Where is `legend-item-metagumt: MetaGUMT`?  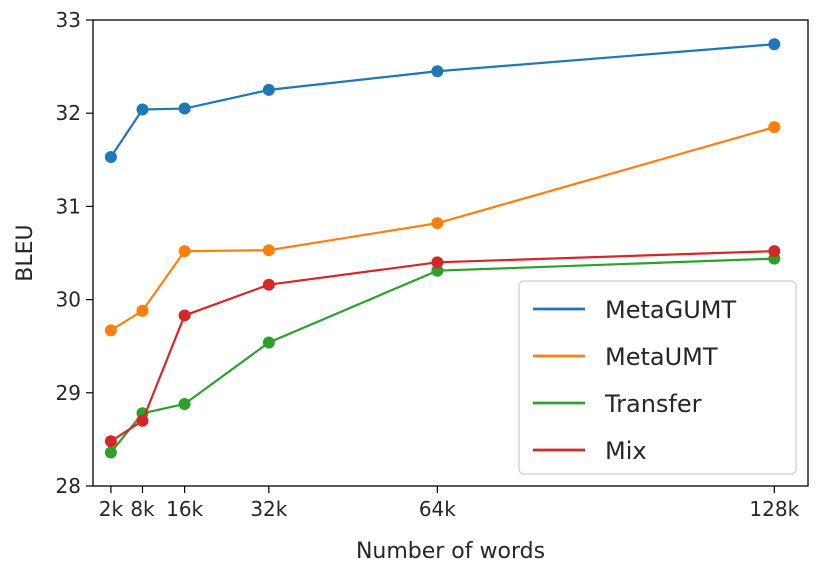
legend-item-metagumt: MetaGUMT is located at coordinates (634, 310).